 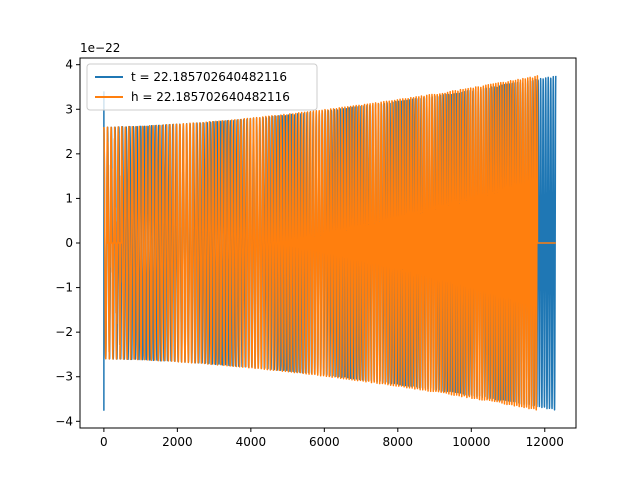 I want to click on x-tick-label: 6000, so click(x=324, y=442).